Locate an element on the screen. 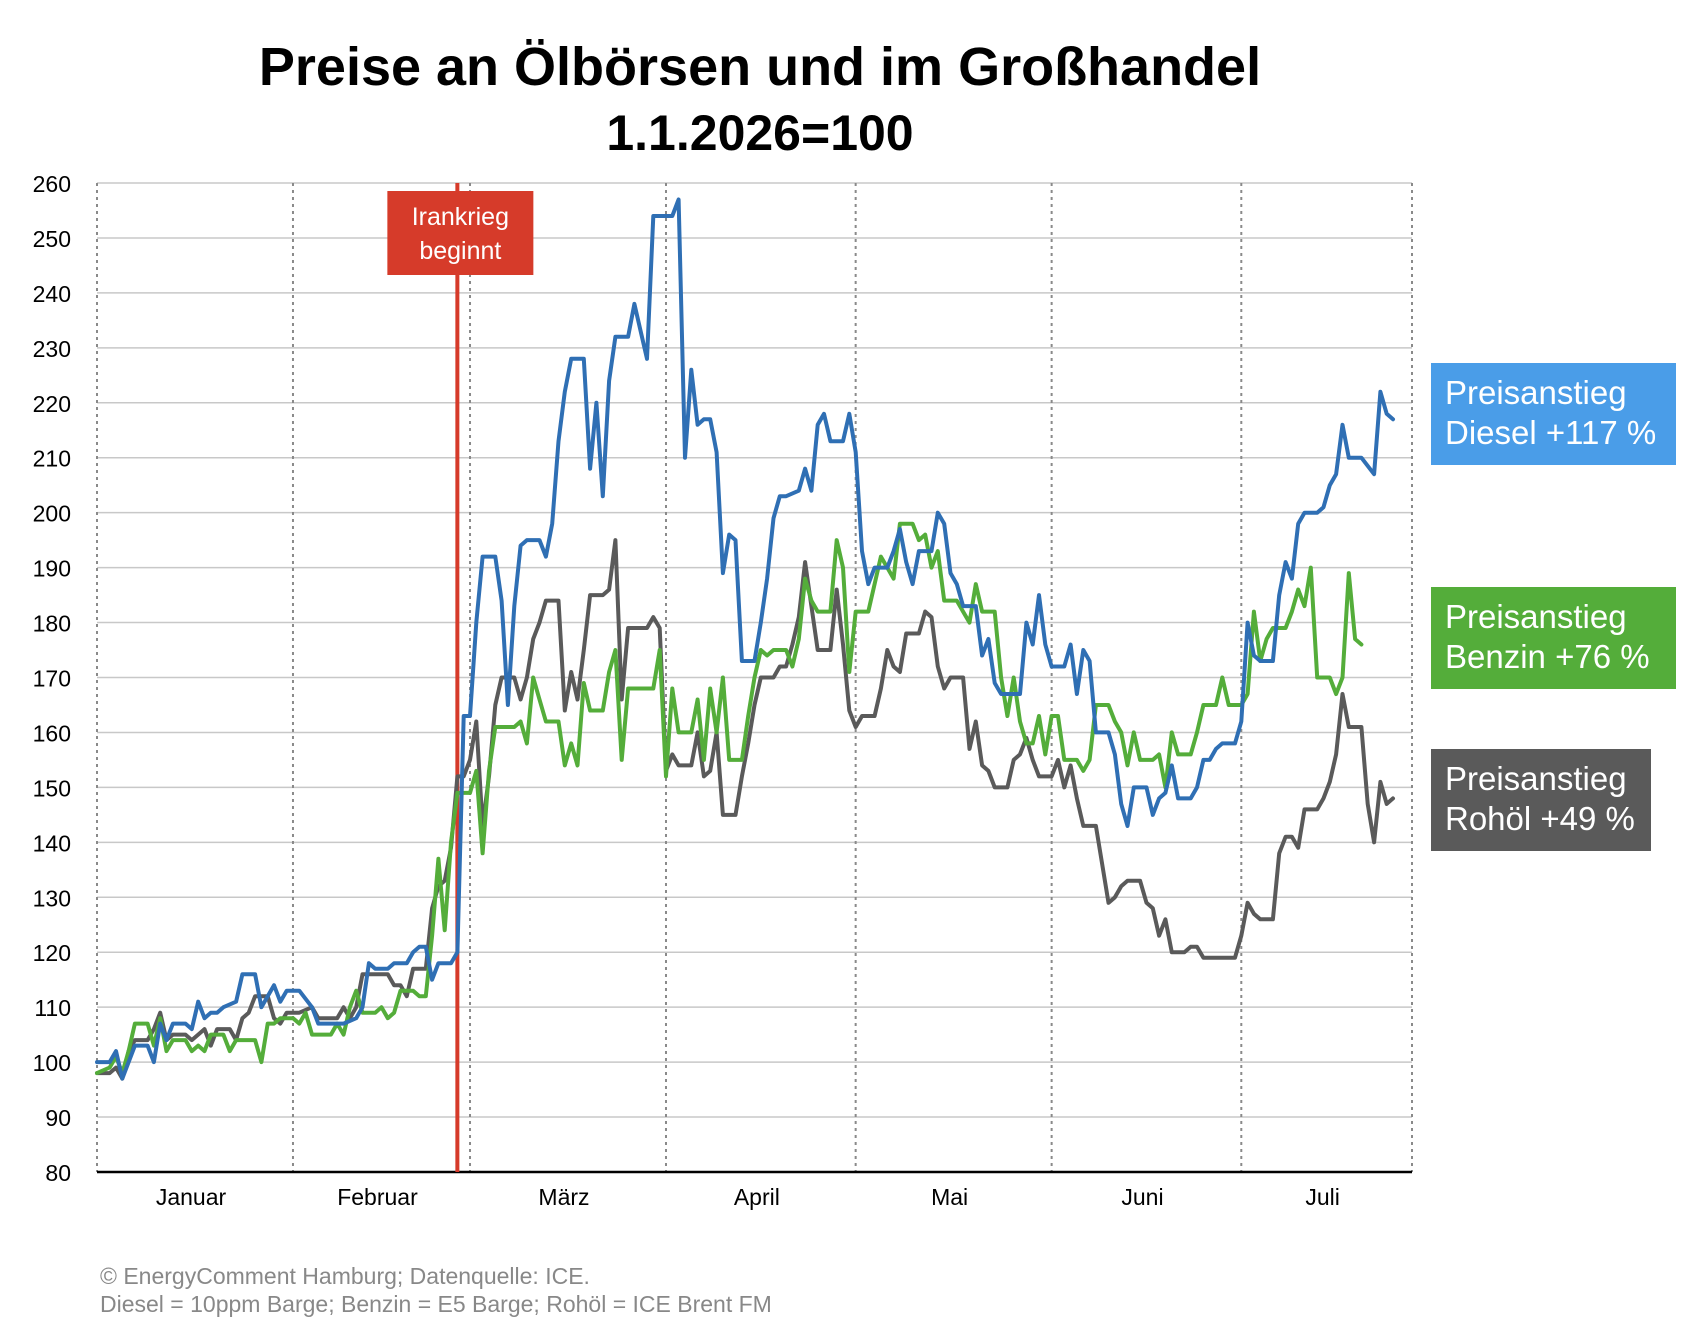 The image size is (1696, 1318). callout-rohoel: Preisanstieg Rohöl +49 % is located at coordinates (1541, 800).